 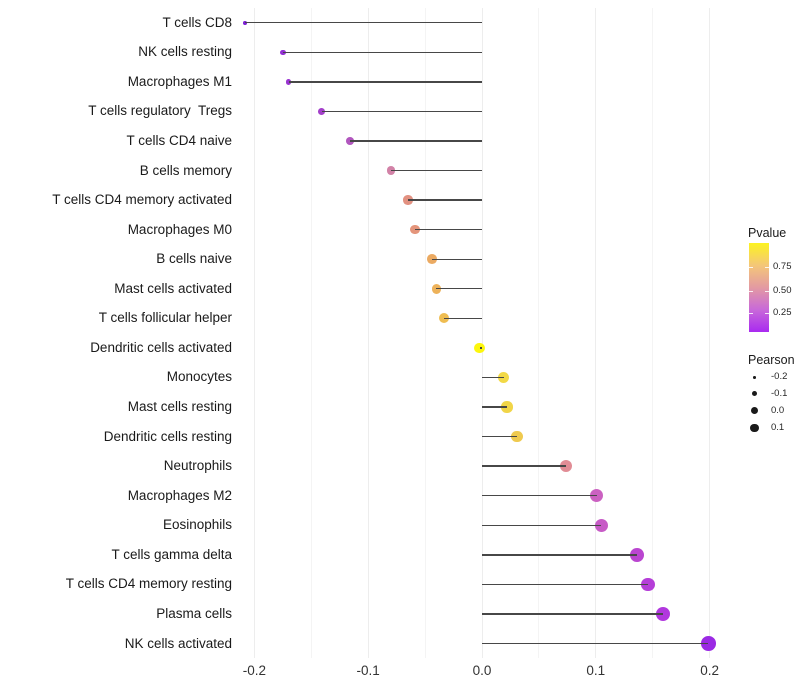 I want to click on x-axis-tick-label: 0.2, so click(x=709, y=670).